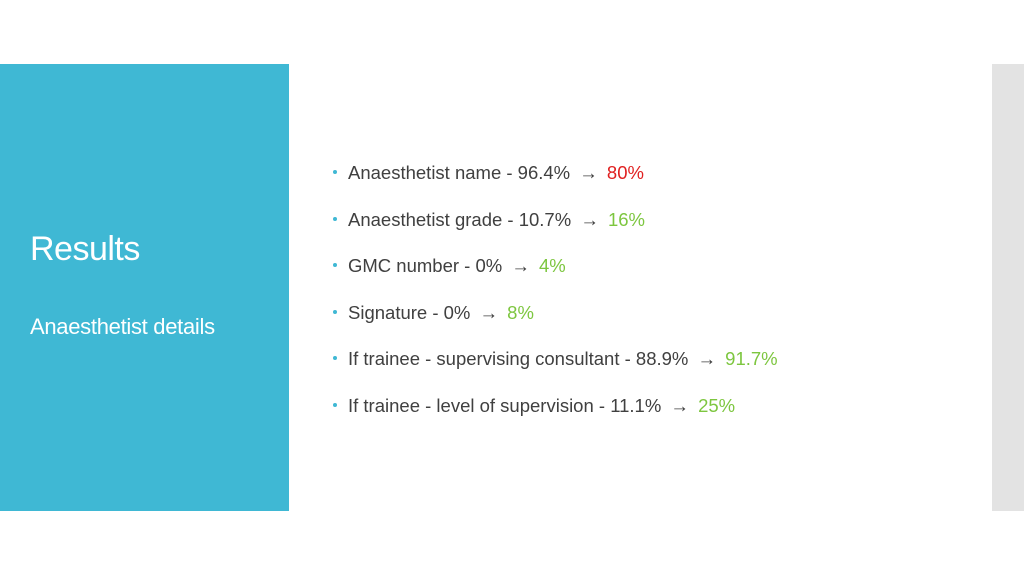 This screenshot has width=1024, height=576. I want to click on slide-subtitle: Anaesthetist details, so click(122, 326).